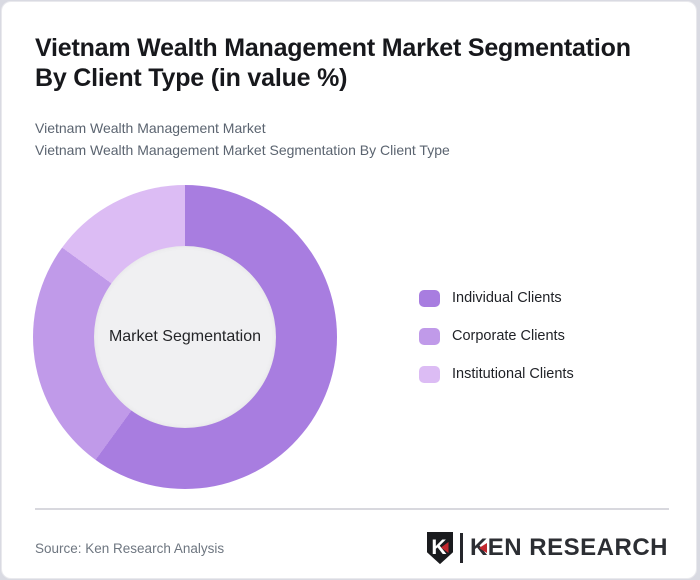 The height and width of the screenshot is (580, 700). Describe the element at coordinates (513, 374) in the screenshot. I see `legend-label: Institutional Clients` at that location.